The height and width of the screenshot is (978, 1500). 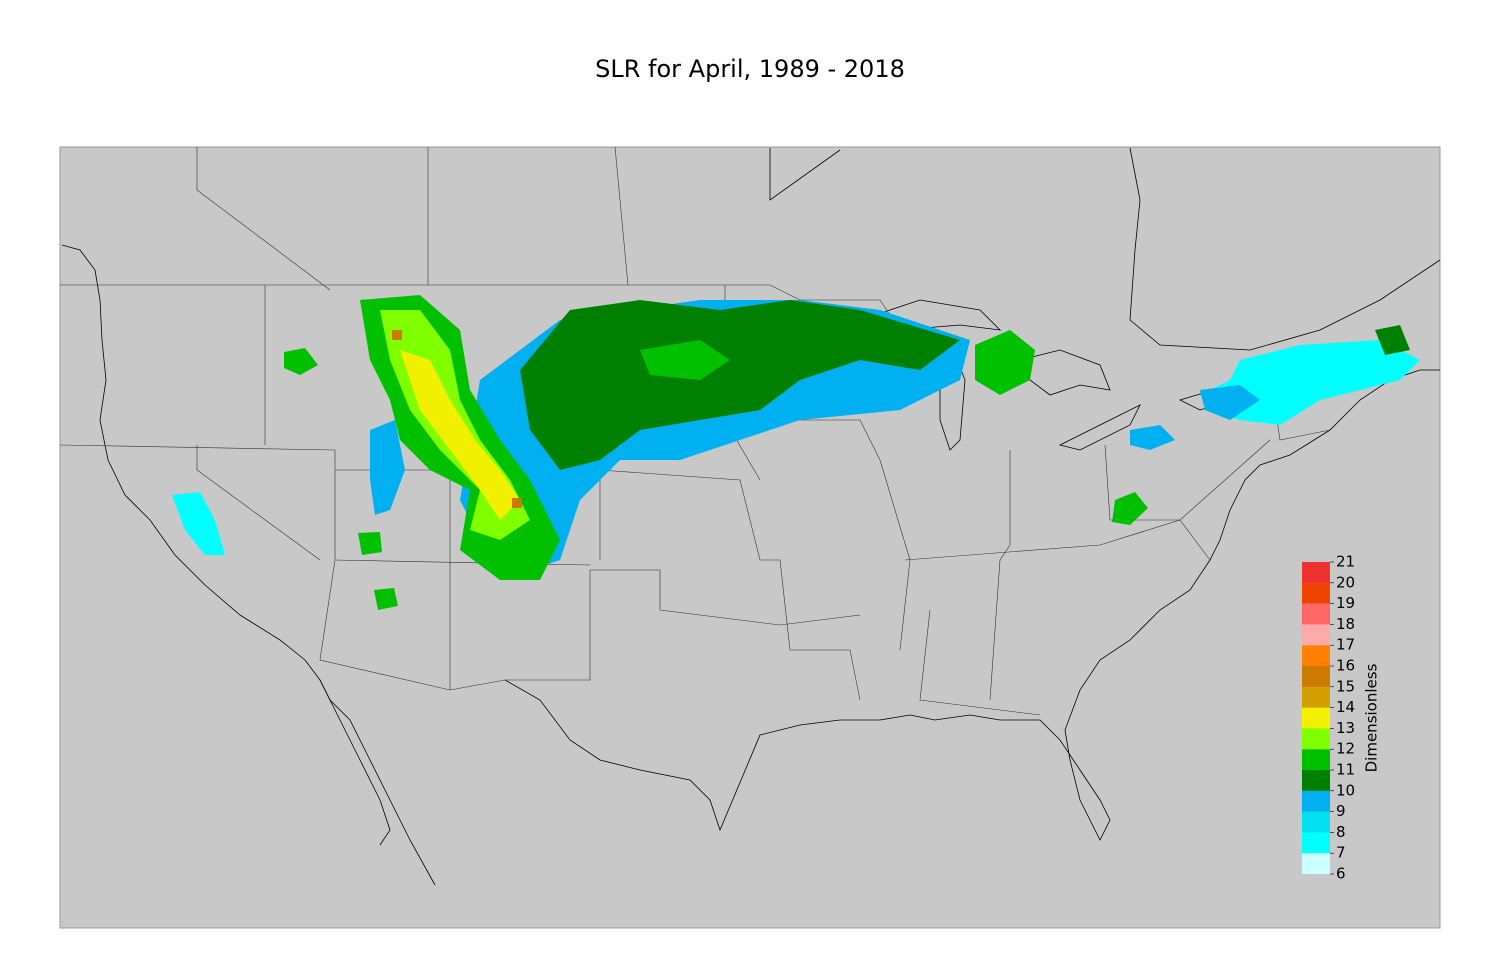 I want to click on map-title: SLR for April, 1989 - 2018, so click(x=750, y=69).